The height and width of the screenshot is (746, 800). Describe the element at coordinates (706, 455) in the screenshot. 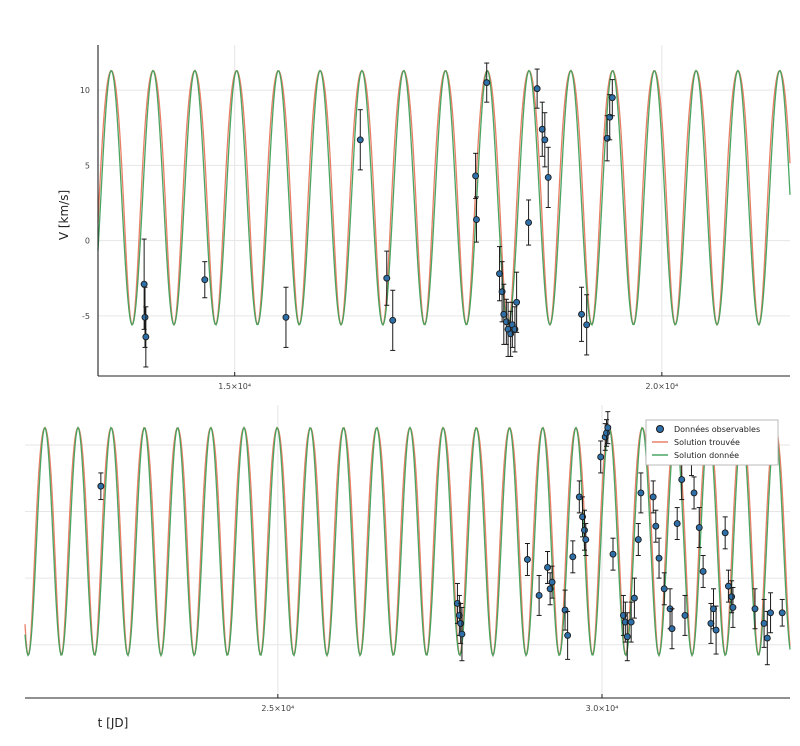

I see `legend-label-given: Solution donnée` at that location.